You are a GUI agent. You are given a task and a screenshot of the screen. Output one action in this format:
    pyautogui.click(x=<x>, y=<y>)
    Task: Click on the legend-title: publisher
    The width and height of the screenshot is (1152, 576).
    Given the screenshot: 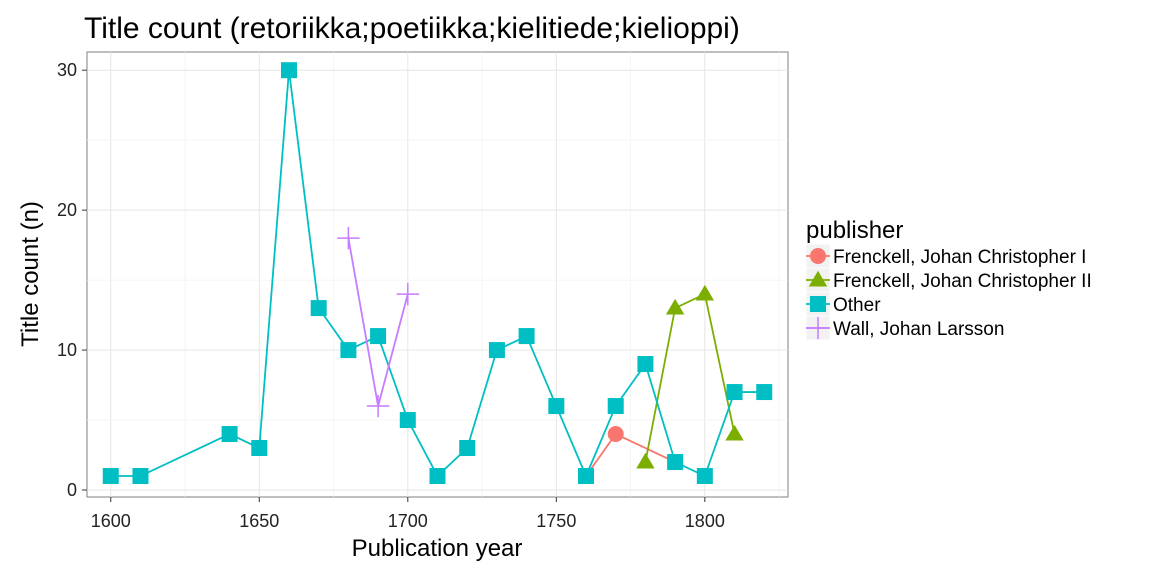 What is the action you would take?
    pyautogui.click(x=854, y=230)
    